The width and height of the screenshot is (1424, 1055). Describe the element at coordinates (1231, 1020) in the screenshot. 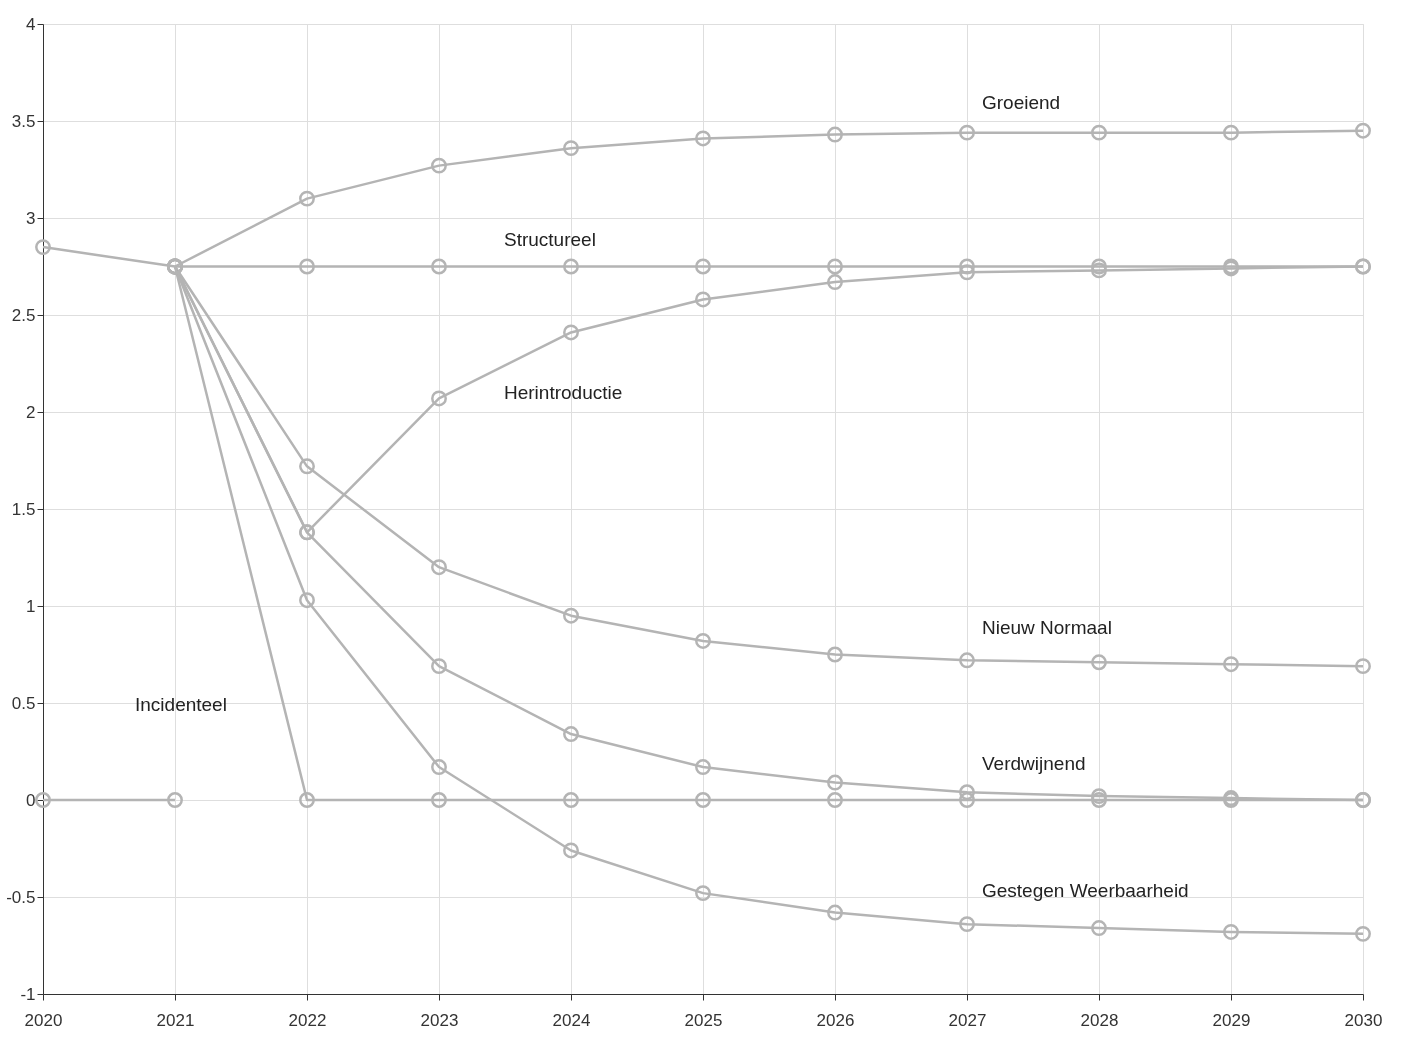

I see `x-tick-label: 2029` at that location.